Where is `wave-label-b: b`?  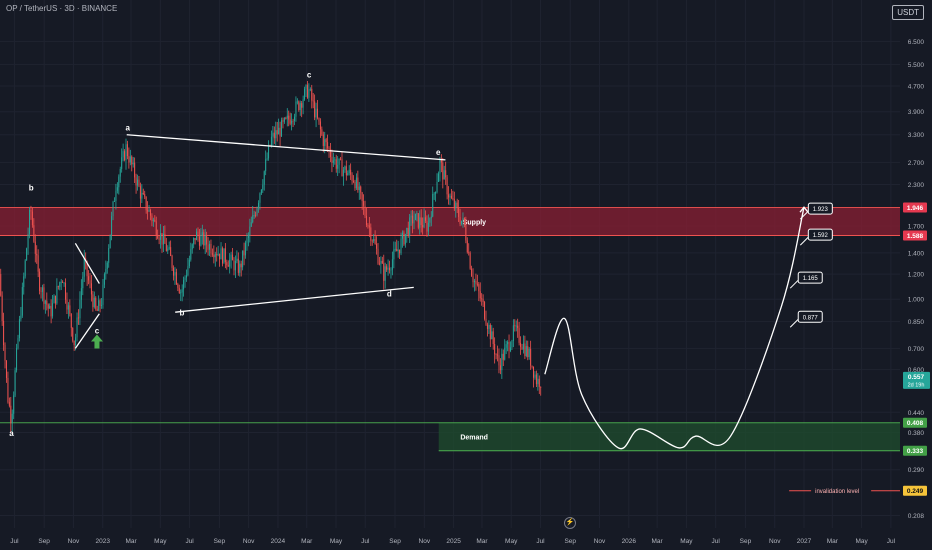 wave-label-b: b is located at coordinates (31, 188).